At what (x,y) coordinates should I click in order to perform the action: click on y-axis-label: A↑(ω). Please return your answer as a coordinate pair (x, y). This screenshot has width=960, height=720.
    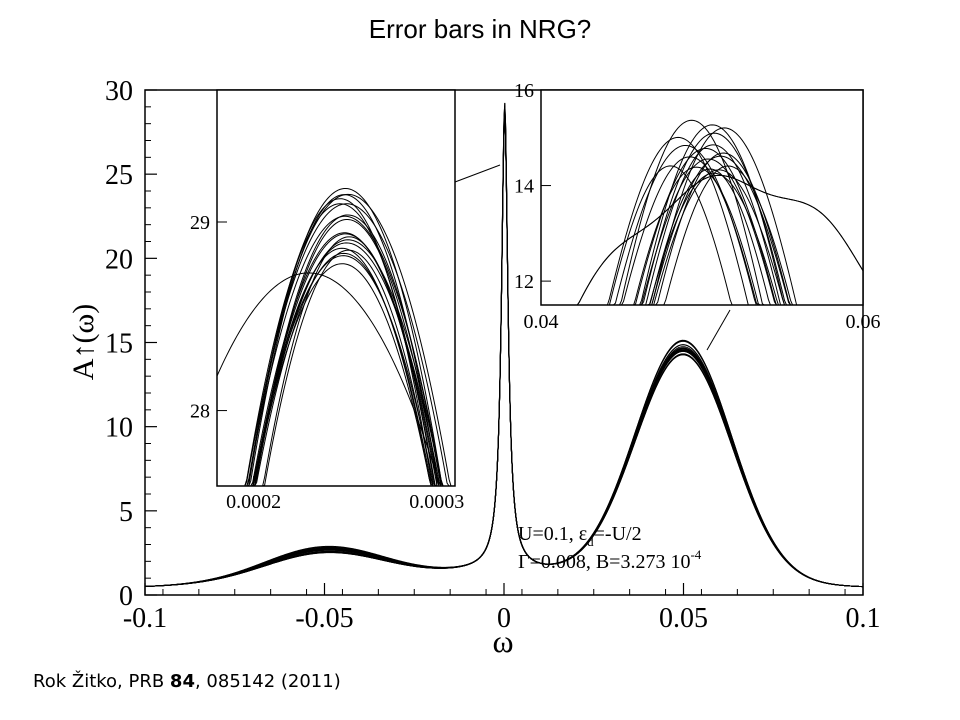
    Looking at the image, I should click on (83, 342).